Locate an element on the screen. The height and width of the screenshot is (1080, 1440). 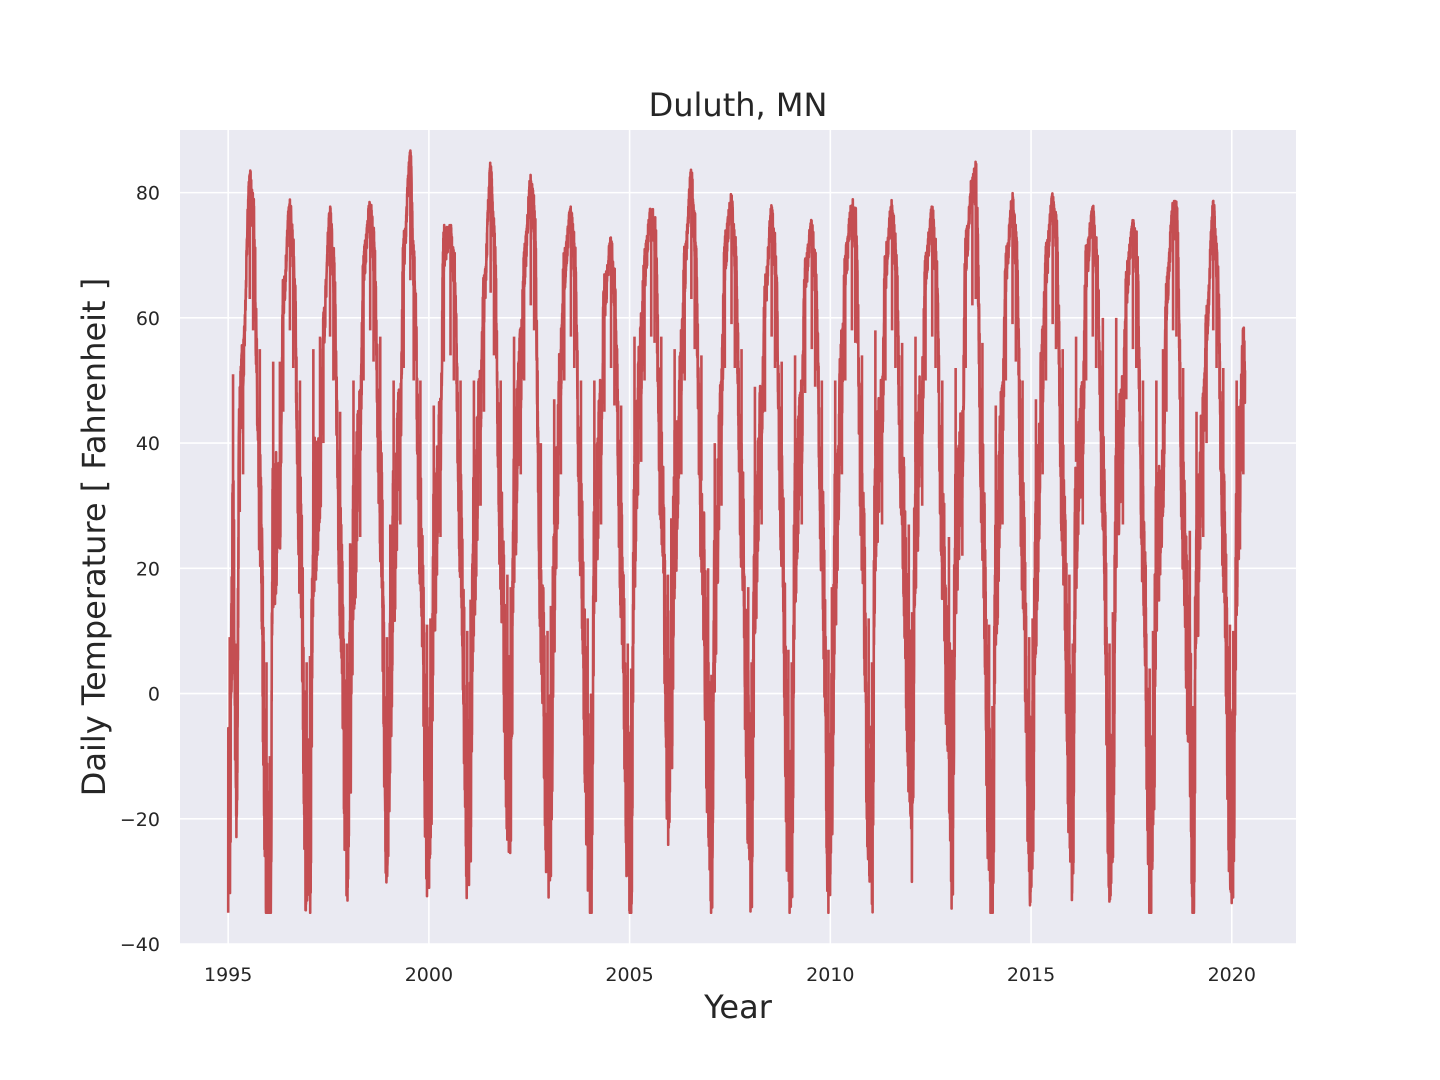
y-tick-label: 80 is located at coordinates (148, 194).